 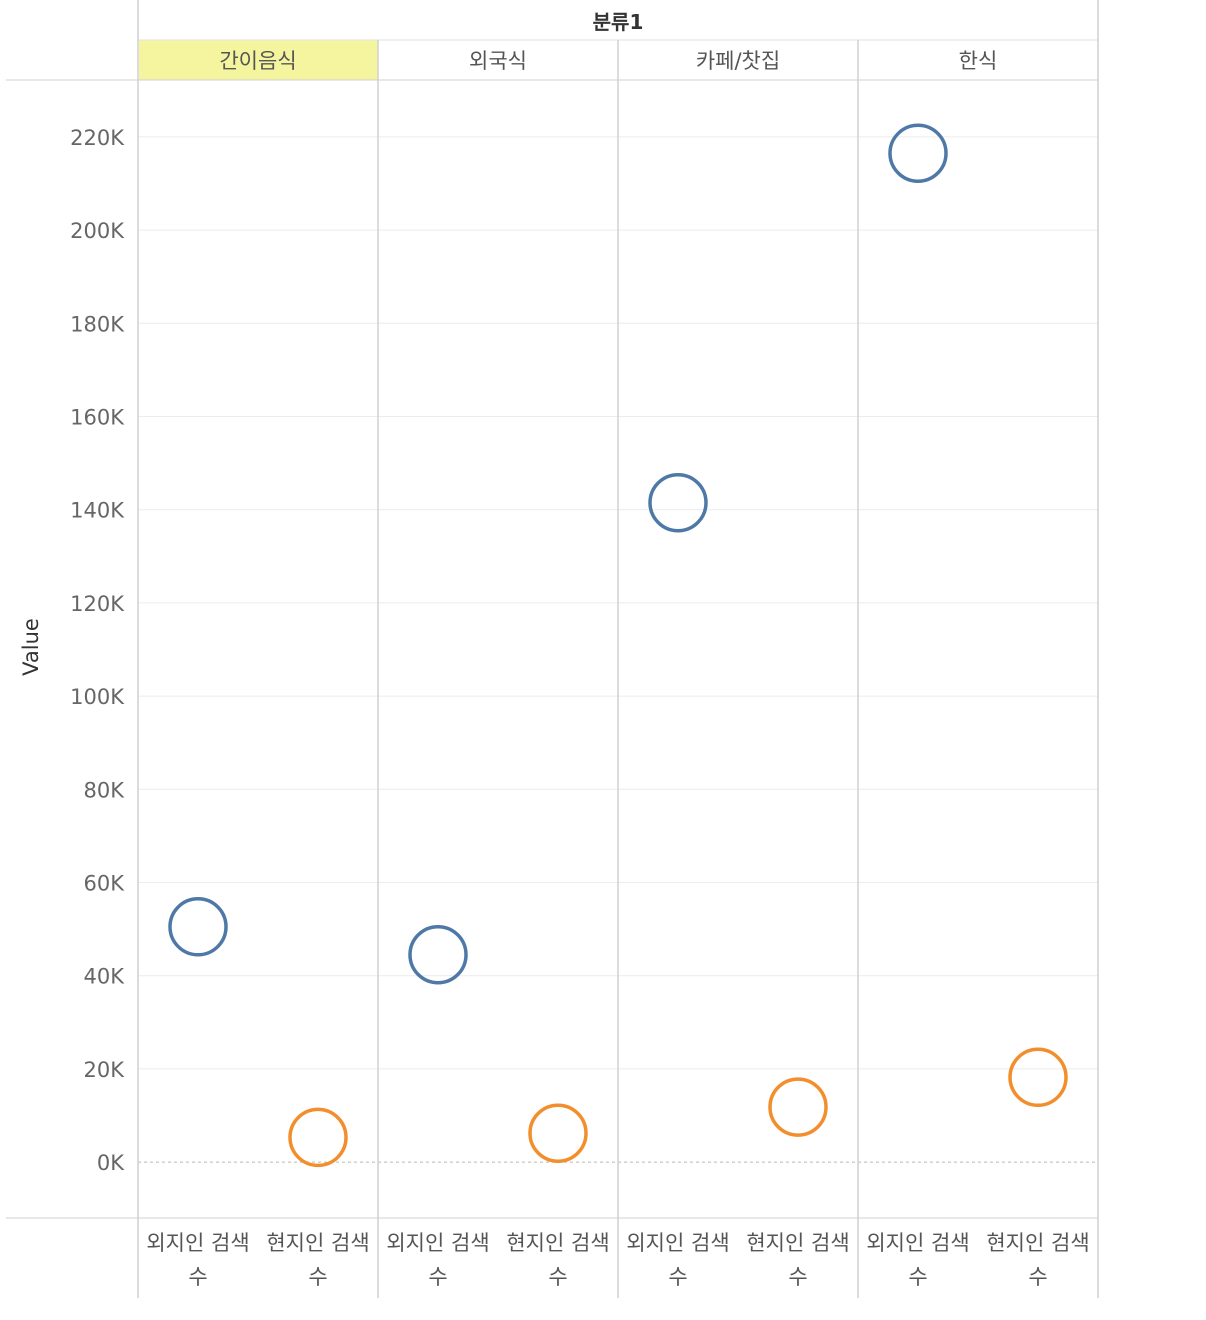 What do you see at coordinates (618, 22) in the screenshot?
I see `column-header: 분류1` at bounding box center [618, 22].